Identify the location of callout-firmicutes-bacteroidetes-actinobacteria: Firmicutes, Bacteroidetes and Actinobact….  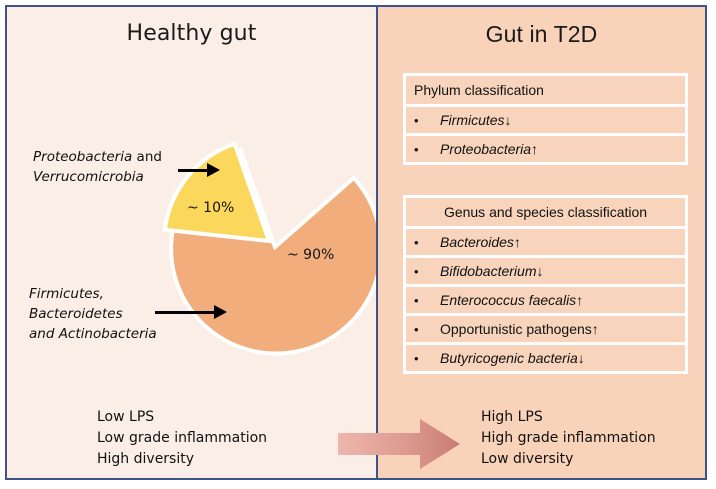
(93, 314).